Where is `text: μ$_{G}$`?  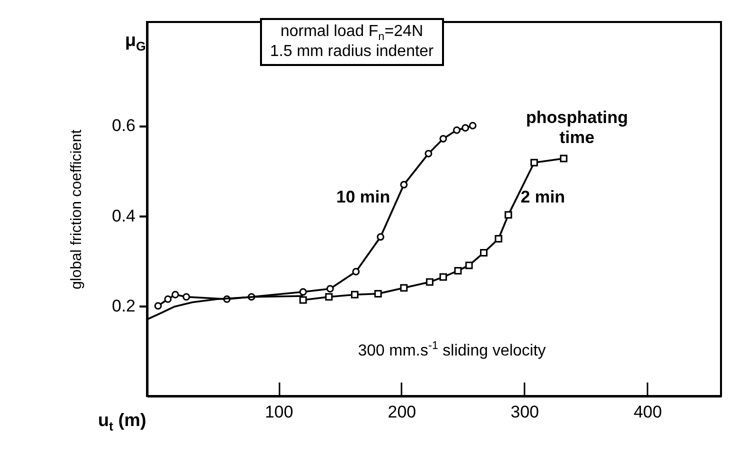 text: μ$_{G}$ is located at coordinates (135, 42).